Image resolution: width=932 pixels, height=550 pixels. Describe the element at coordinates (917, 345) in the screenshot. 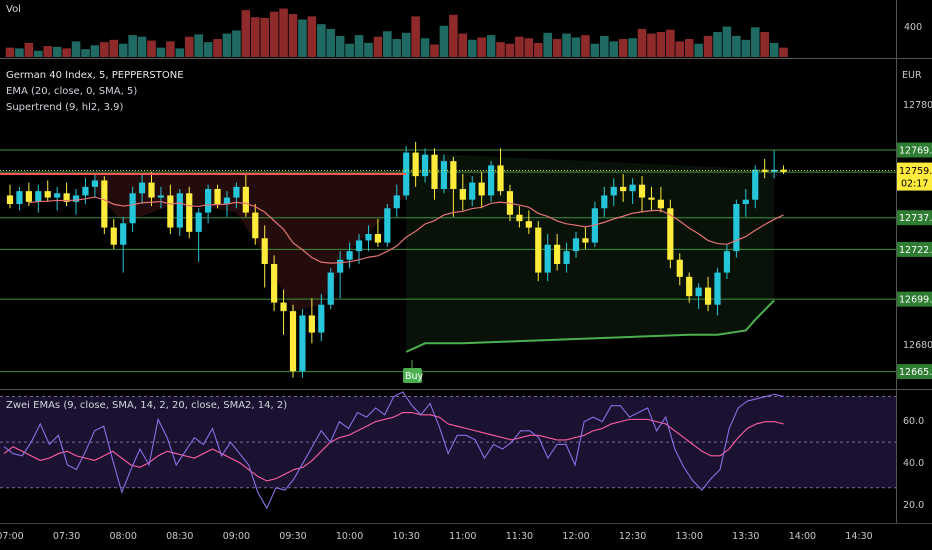

I see `price-axis-tick: 12680.0` at that location.